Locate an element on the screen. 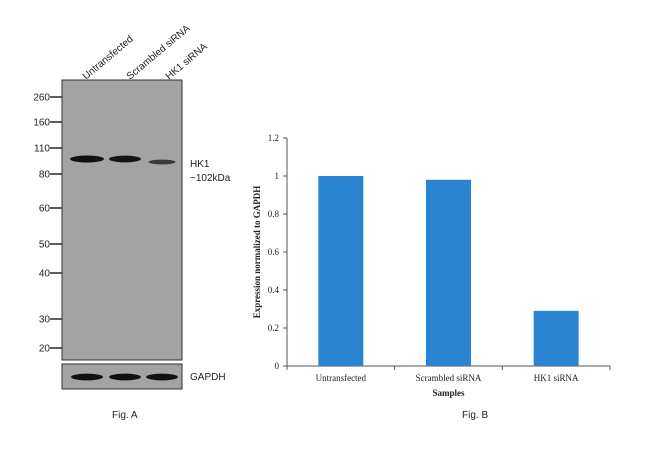  mw-marker-50: 50 is located at coordinates (45, 245).